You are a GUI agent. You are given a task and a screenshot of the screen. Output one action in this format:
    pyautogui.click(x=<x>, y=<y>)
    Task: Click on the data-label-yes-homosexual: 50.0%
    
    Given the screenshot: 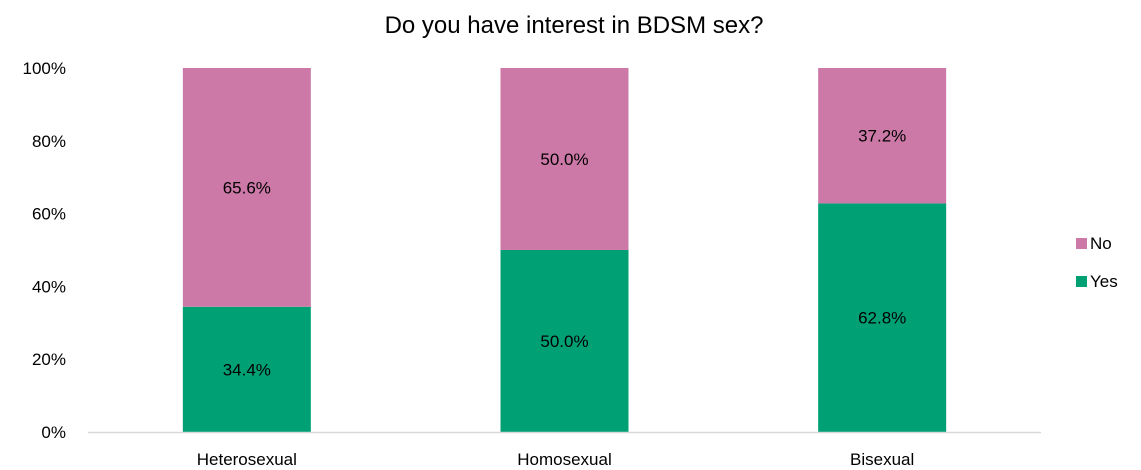 What is the action you would take?
    pyautogui.click(x=564, y=341)
    